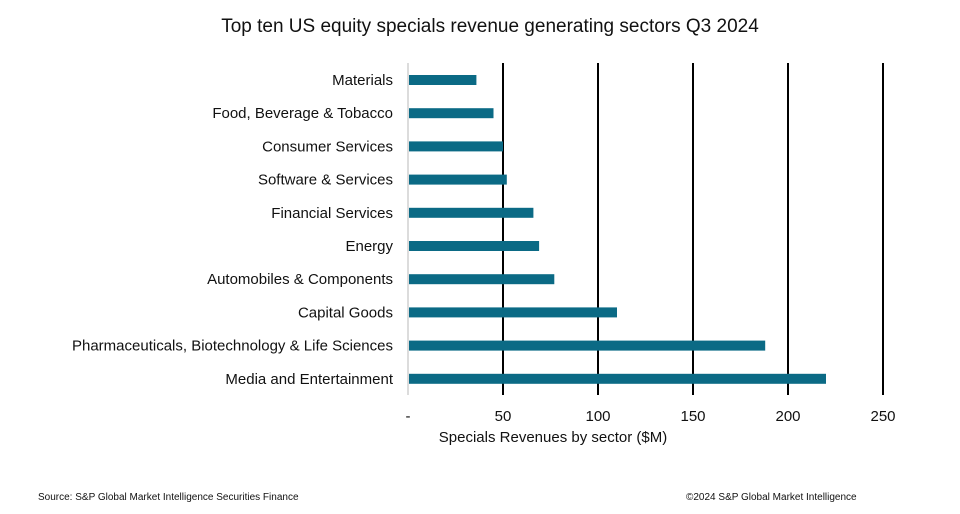 The width and height of the screenshot is (960, 514). Describe the element at coordinates (771, 497) in the screenshot. I see `copyright-note: ©2024 S&P Global Market Intelligence` at that location.